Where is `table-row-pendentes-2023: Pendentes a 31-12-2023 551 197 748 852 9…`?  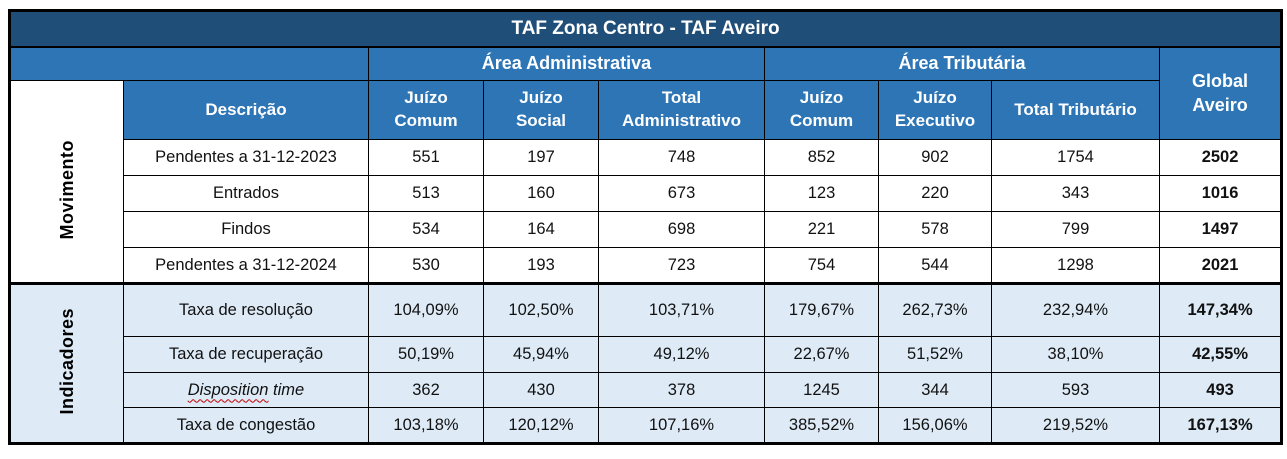
table-row-pendentes-2023: Pendentes a 31-12-2023 551 197 748 852 9… is located at coordinates (646, 157).